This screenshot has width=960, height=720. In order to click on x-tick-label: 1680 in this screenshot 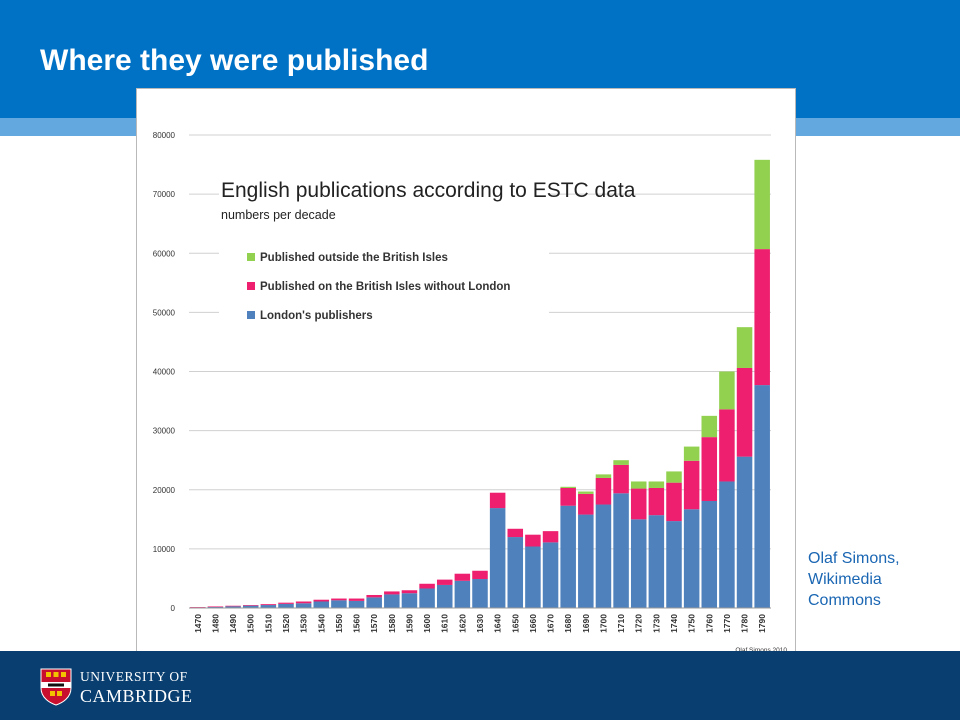, I will do `click(568, 623)`.